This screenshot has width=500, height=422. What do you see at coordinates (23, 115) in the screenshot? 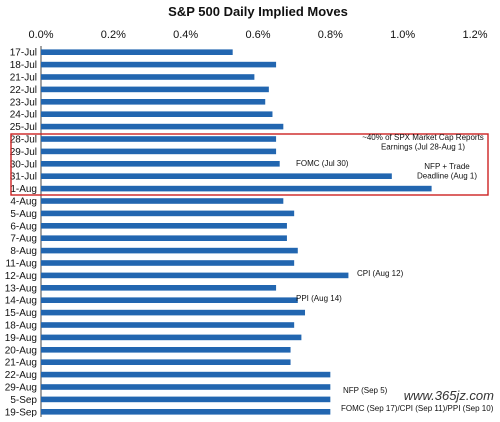
I see `category-label: 24-Jul` at bounding box center [23, 115].